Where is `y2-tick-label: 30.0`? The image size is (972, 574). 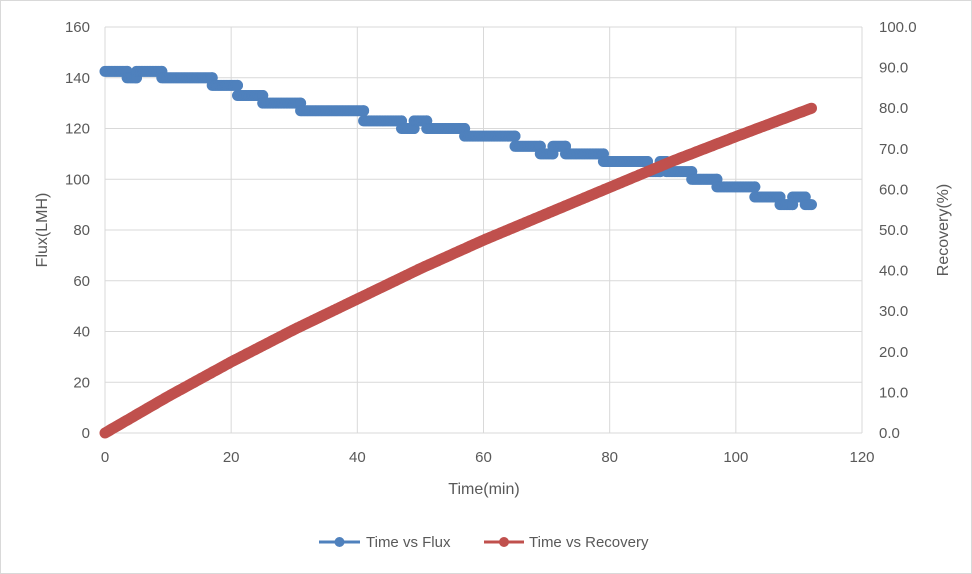
y2-tick-label: 30.0 is located at coordinates (893, 311).